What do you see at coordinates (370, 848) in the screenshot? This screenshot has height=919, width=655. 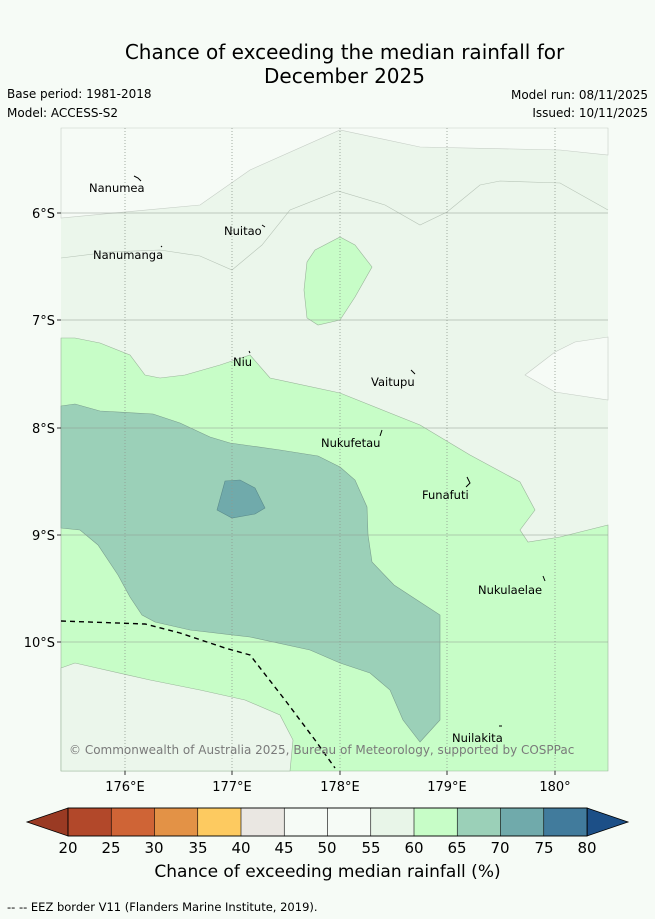 I see `cb-tick-55: 55` at bounding box center [370, 848].